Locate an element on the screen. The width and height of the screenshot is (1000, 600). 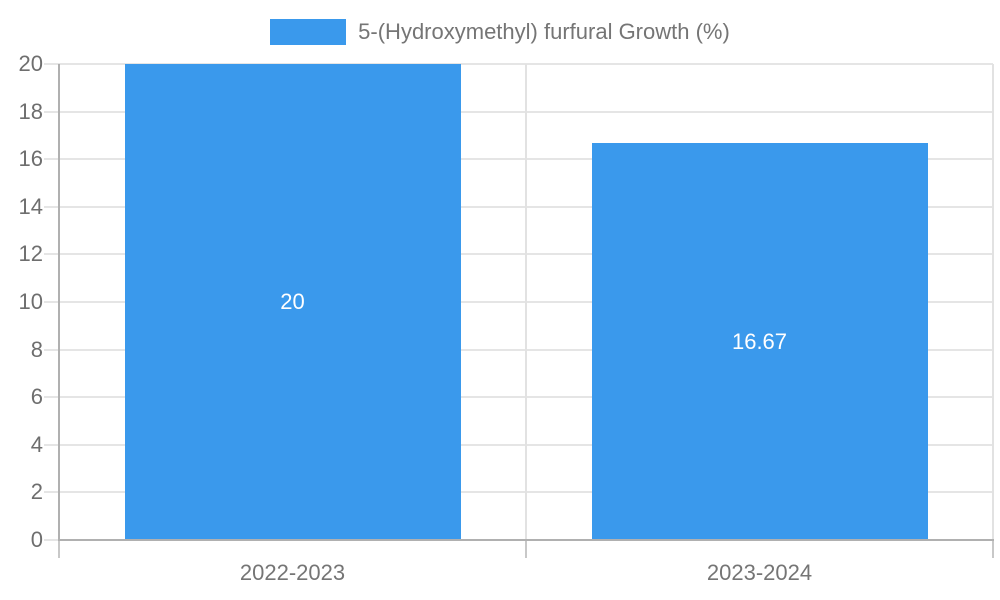
x-axis-category-label: 2022-2023 is located at coordinates (292, 572).